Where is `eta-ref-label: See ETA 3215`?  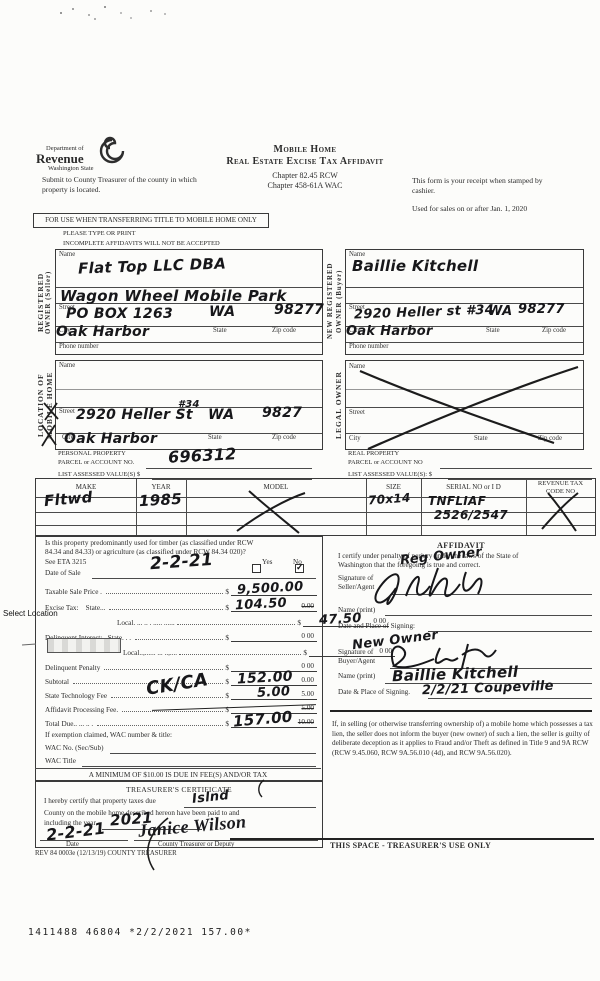
eta-ref-label: See ETA 3215 is located at coordinates (66, 562).